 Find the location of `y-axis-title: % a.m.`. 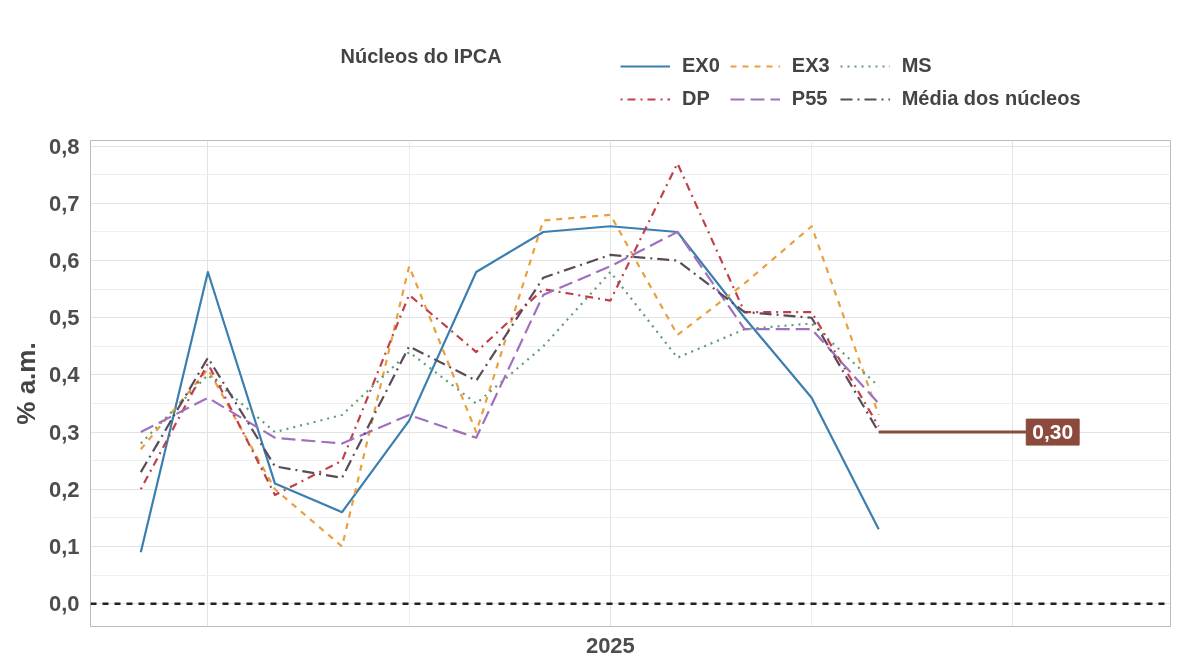

y-axis-title: % a.m. is located at coordinates (25, 383).